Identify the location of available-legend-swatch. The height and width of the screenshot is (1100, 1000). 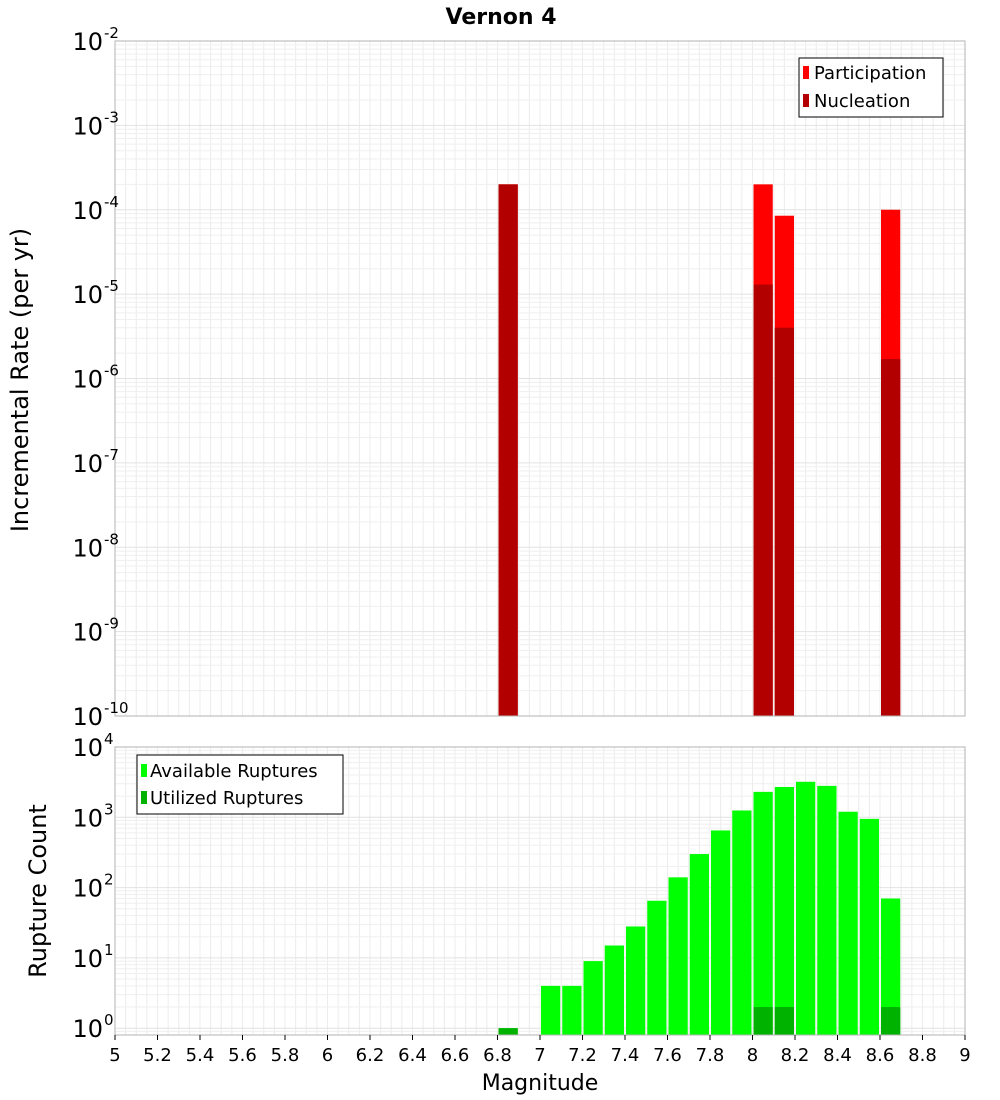
(144, 770).